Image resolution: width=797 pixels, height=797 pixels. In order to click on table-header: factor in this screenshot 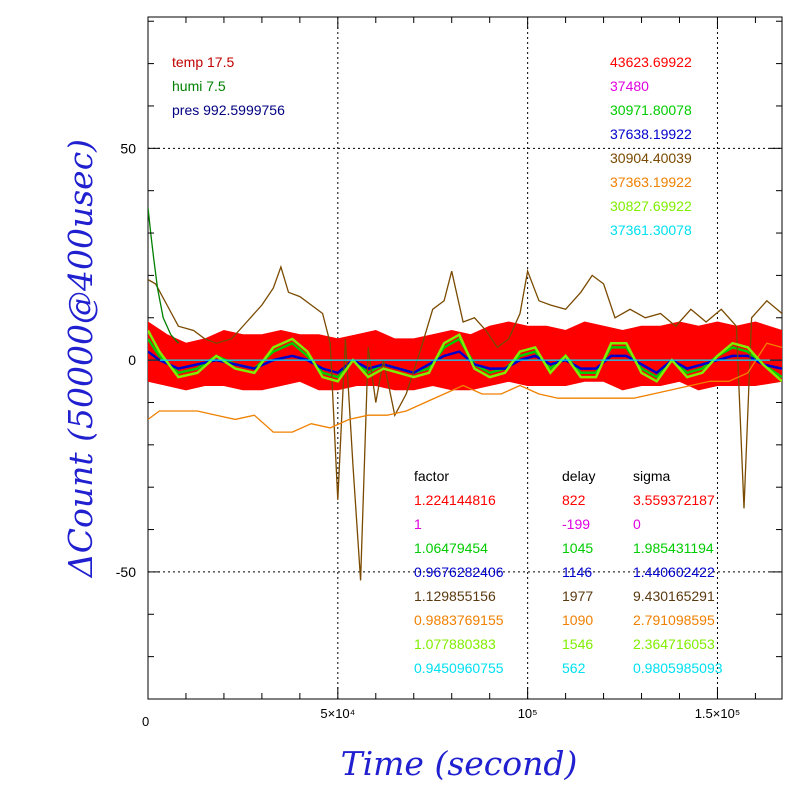, I will do `click(431, 476)`.